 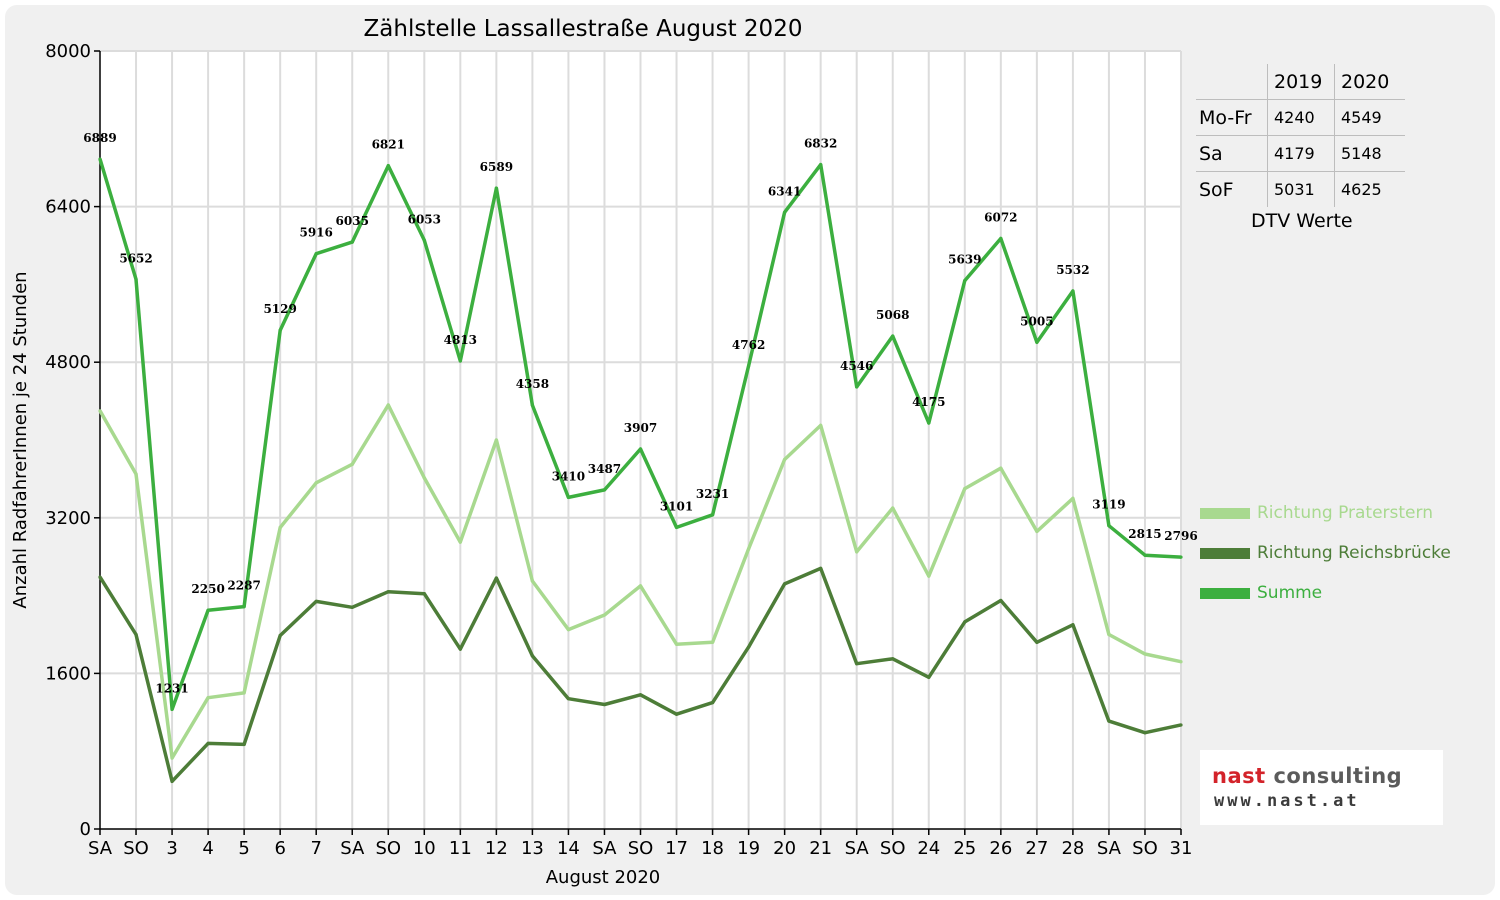 What do you see at coordinates (171, 688) in the screenshot?
I see `data-label: 1231` at bounding box center [171, 688].